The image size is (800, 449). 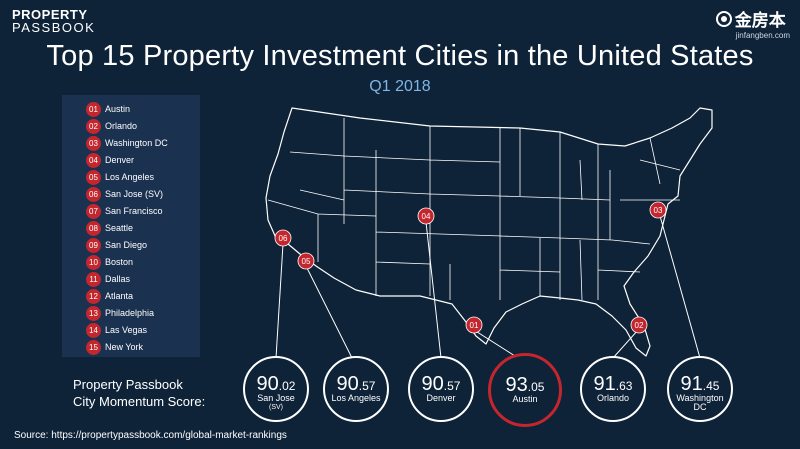 I want to click on legend-item: 11 Dallas, so click(x=108, y=279).